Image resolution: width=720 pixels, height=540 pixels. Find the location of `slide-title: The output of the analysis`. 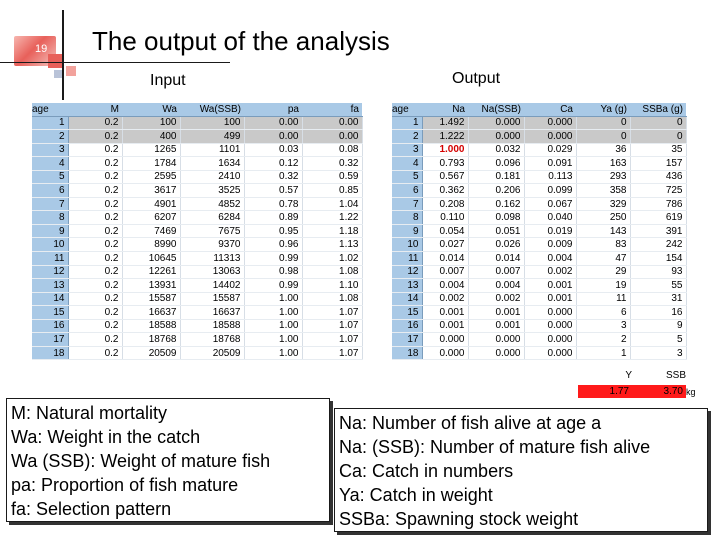

slide-title: The output of the analysis is located at coordinates (241, 41).